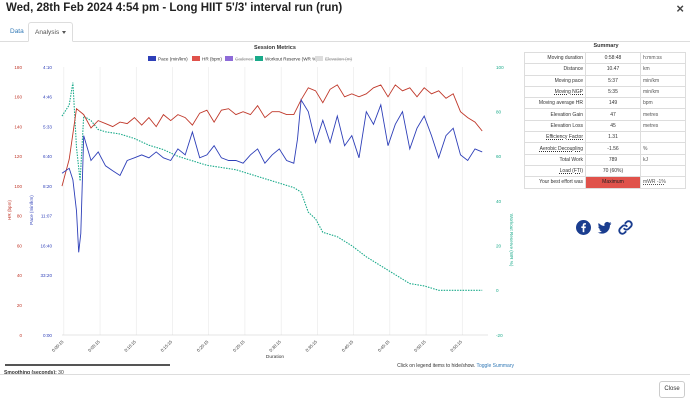 The height and width of the screenshot is (401, 690). I want to click on summary-unit-text: min/km, so click(651, 92).